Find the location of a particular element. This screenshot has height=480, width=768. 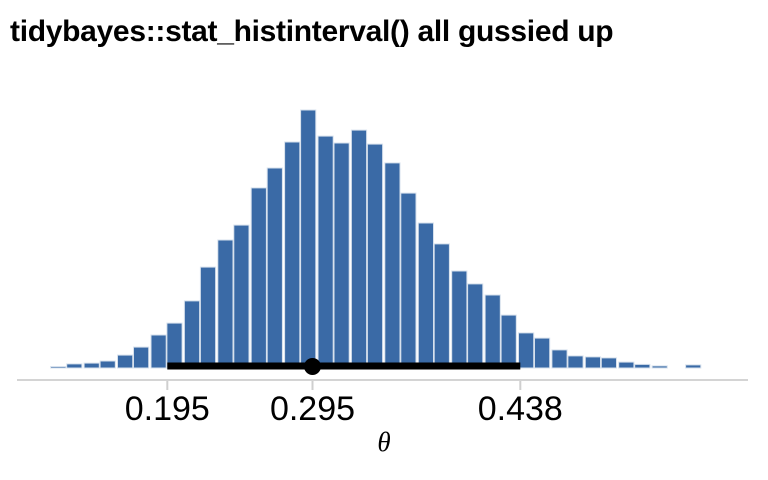

x-tick-label: 0.195 is located at coordinates (167, 409).